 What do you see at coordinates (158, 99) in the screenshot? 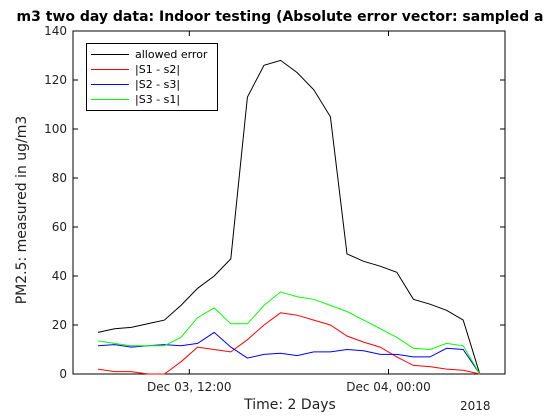
I see `legend-label: |S3 - s1|` at bounding box center [158, 99].